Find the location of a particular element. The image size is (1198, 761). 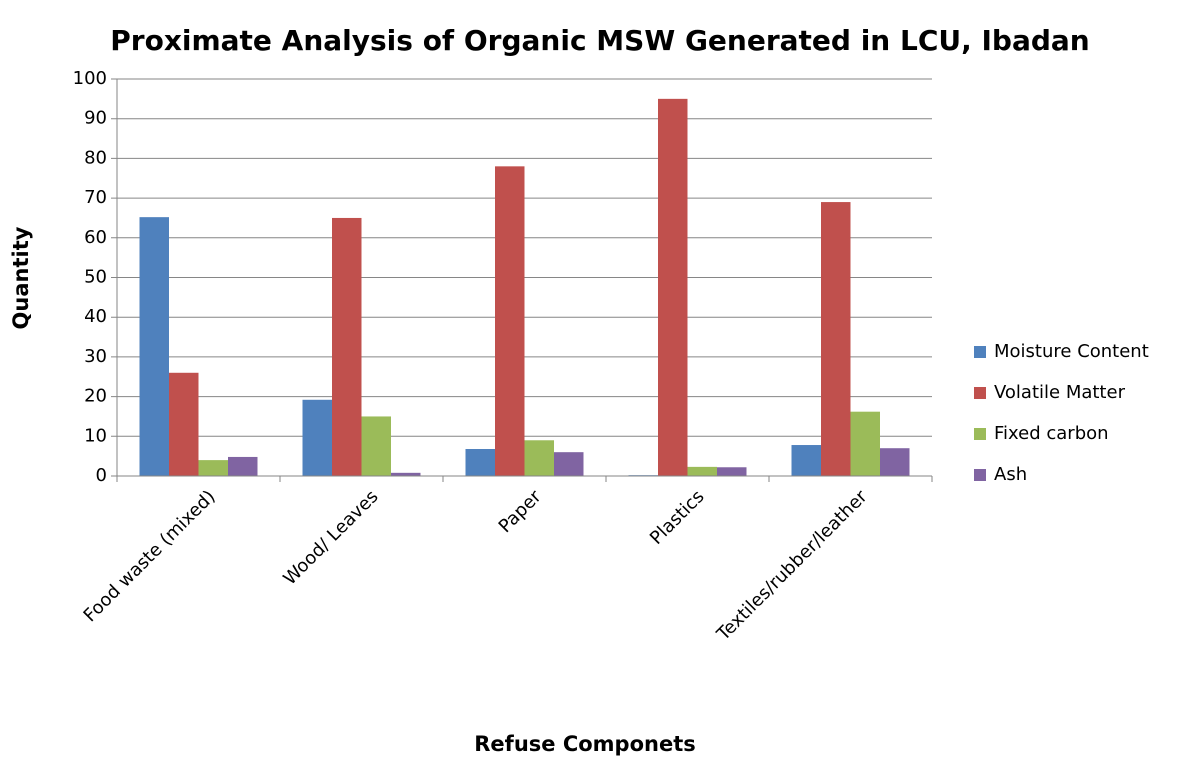

legend-label: Volatile Matter is located at coordinates (1060, 392).